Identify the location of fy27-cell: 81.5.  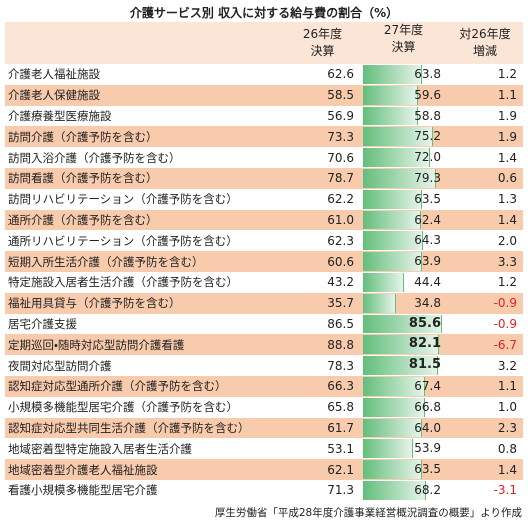
(403, 365).